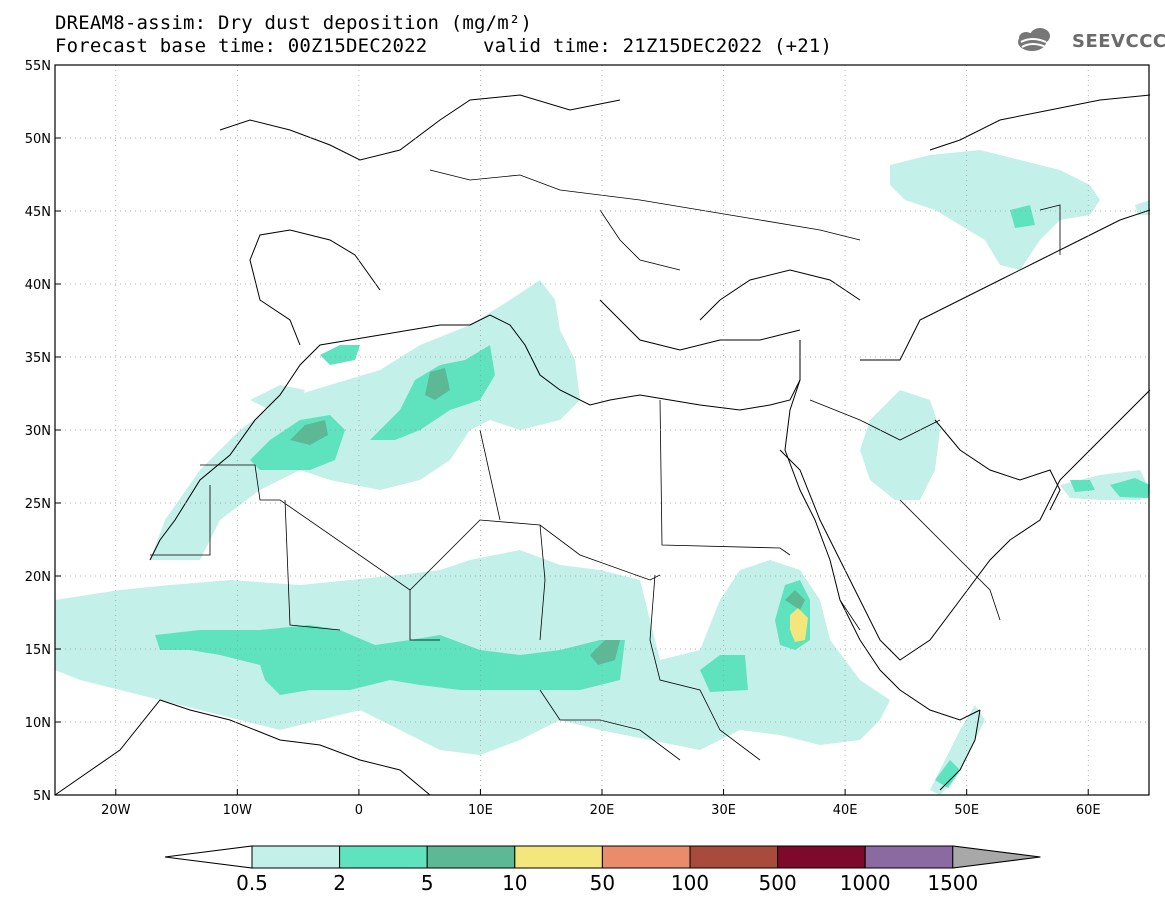 The width and height of the screenshot is (1165, 907). What do you see at coordinates (602, 870) in the screenshot?
I see `colorbar: 0.5 2 5 10 50 100 500 1000 1500` at bounding box center [602, 870].